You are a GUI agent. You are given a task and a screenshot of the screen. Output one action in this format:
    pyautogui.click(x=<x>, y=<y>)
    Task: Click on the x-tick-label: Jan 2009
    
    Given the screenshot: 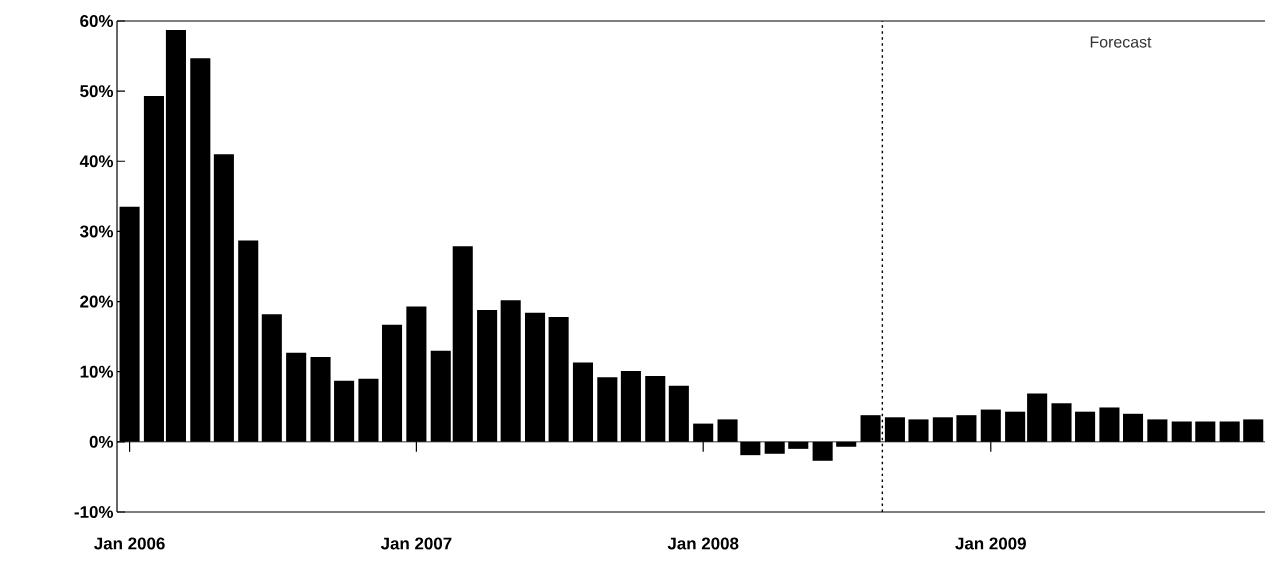 What is the action you would take?
    pyautogui.click(x=990, y=543)
    